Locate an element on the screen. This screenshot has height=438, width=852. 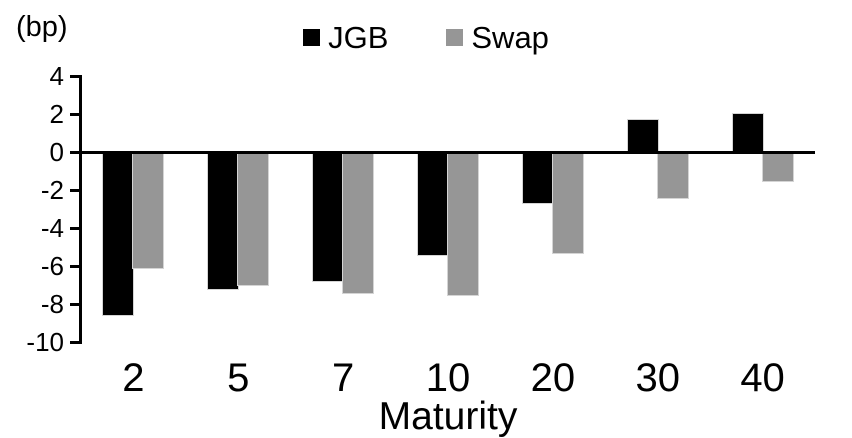
legend-entry-jgb: JGB is located at coordinates (345, 37).